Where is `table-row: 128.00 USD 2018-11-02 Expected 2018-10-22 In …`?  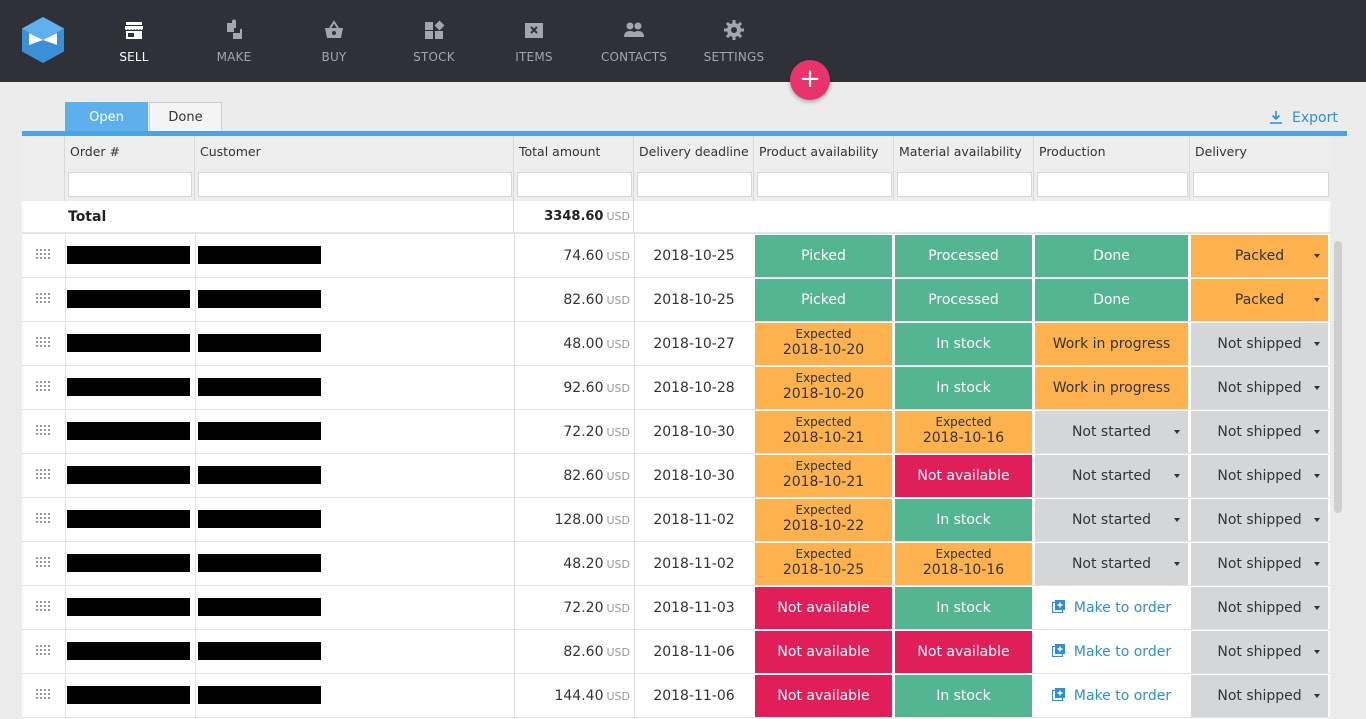
table-row: 128.00 USD 2018-11-02 Expected 2018-10-22 In … is located at coordinates (676, 520).